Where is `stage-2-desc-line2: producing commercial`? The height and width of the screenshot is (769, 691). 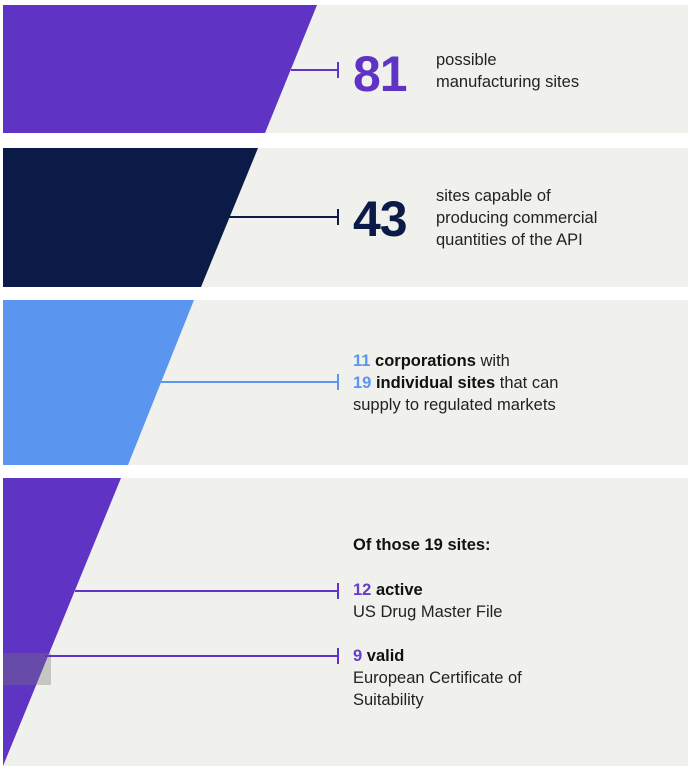 stage-2-desc-line2: producing commercial is located at coordinates (517, 218).